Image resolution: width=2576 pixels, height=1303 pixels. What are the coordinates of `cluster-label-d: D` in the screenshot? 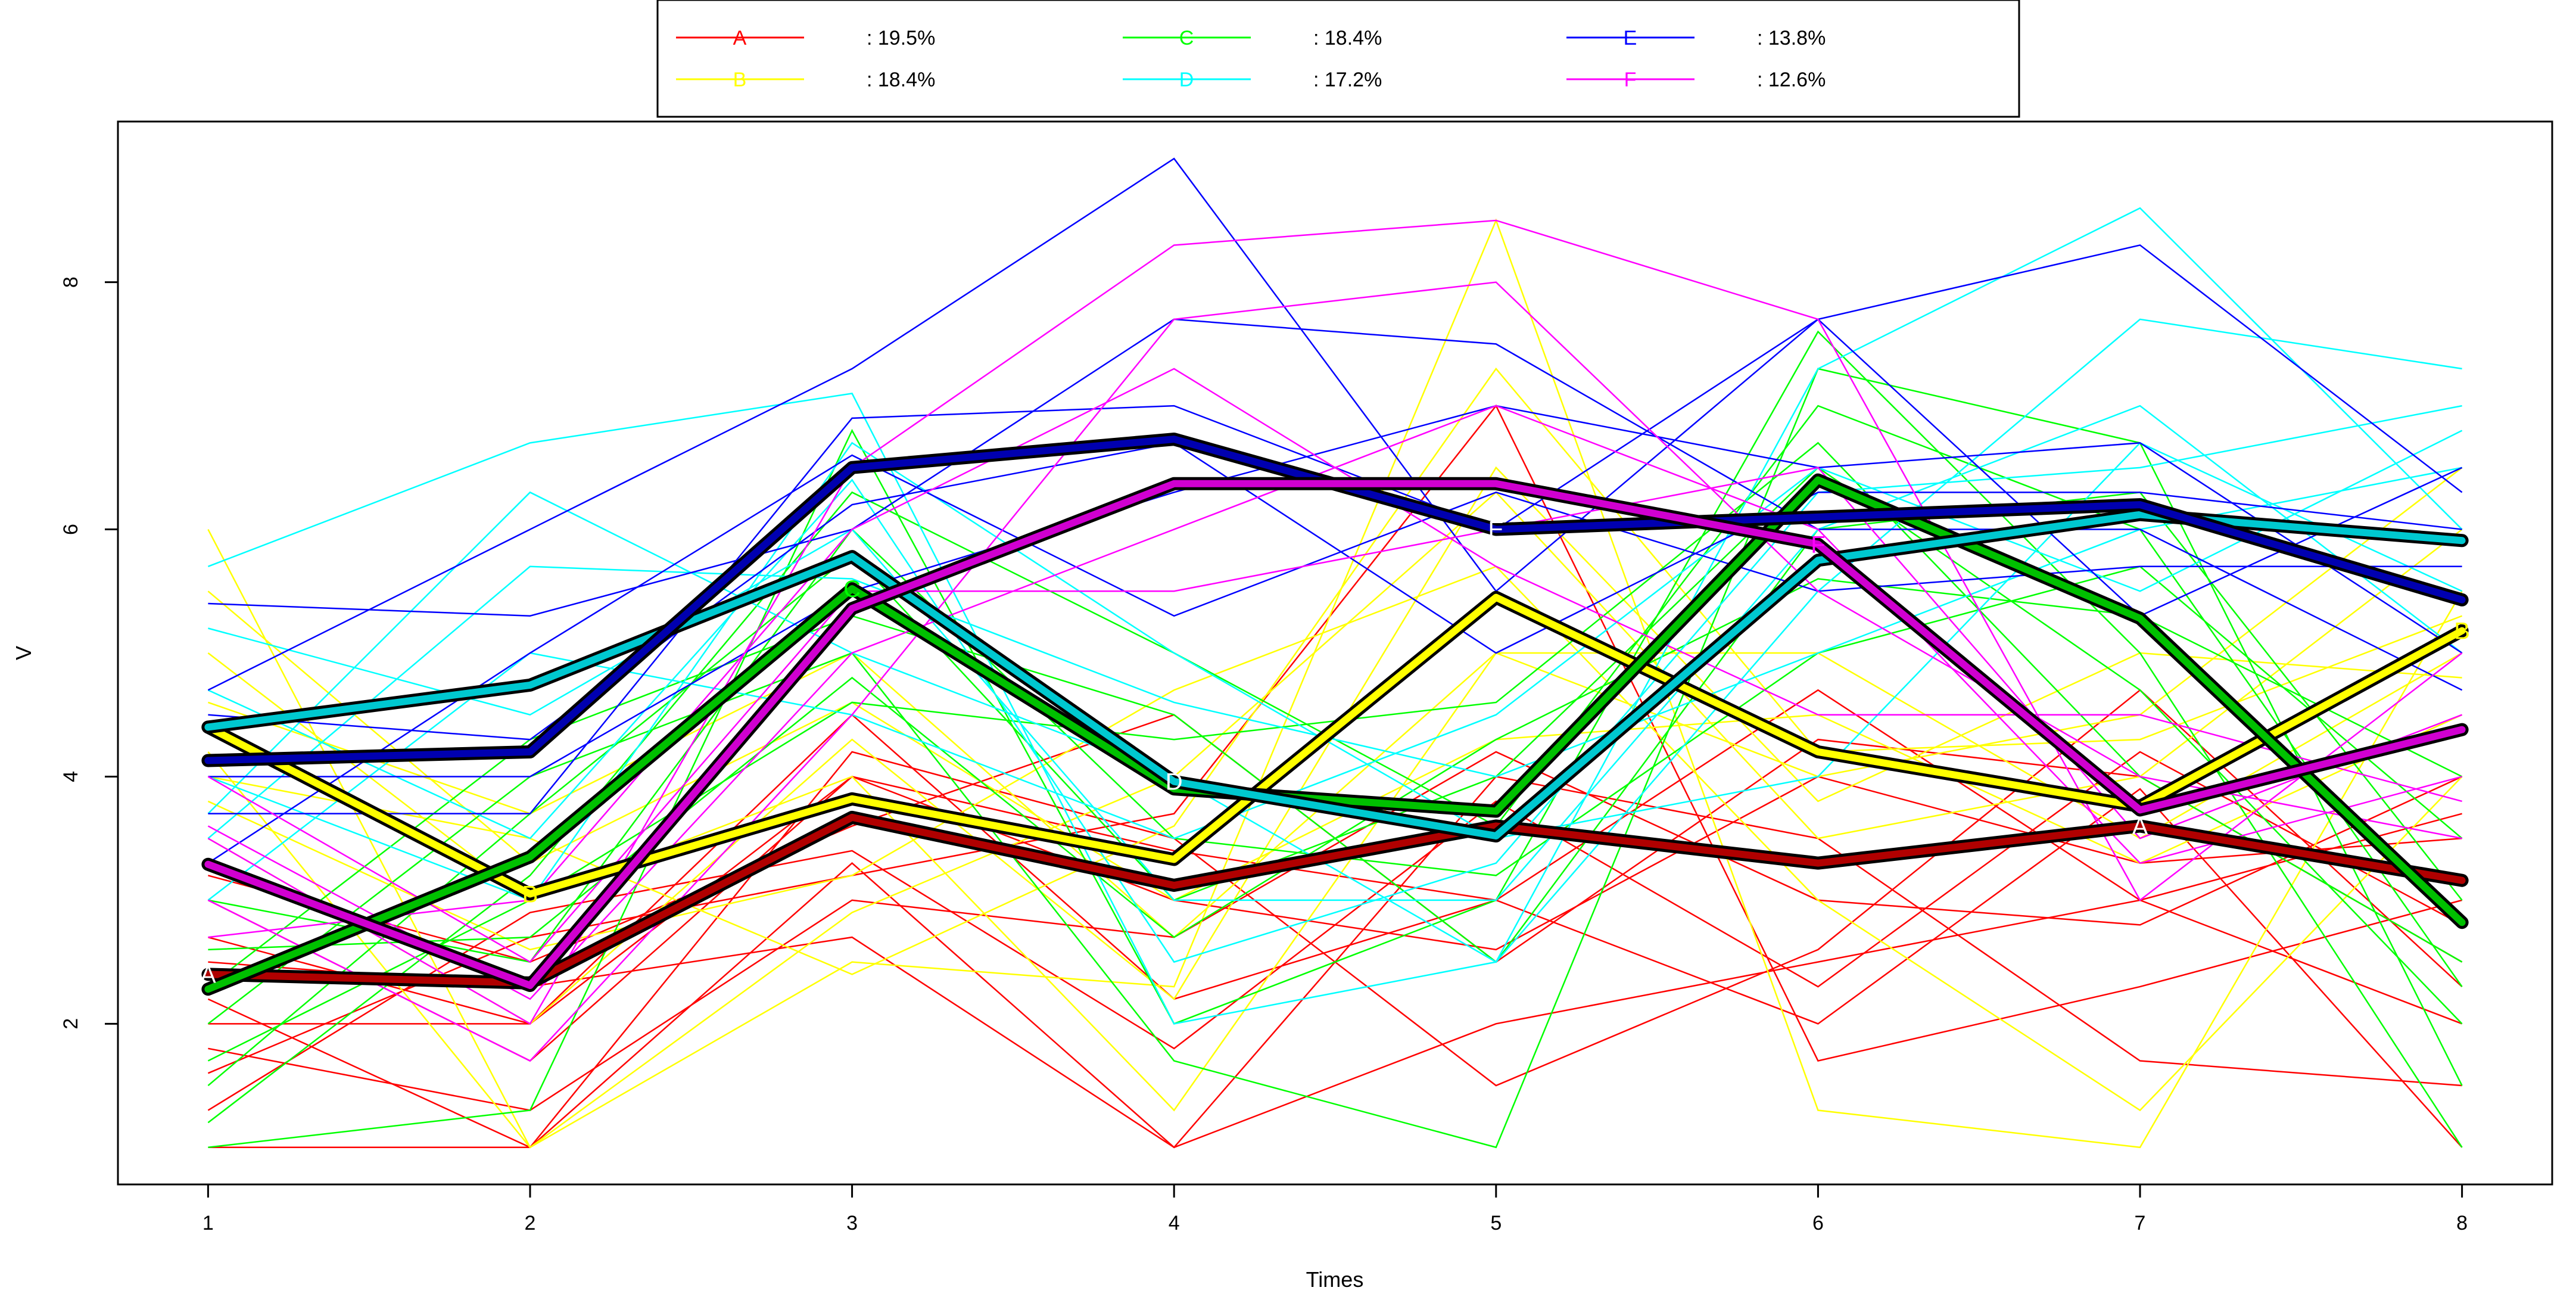 It's located at (1174, 782).